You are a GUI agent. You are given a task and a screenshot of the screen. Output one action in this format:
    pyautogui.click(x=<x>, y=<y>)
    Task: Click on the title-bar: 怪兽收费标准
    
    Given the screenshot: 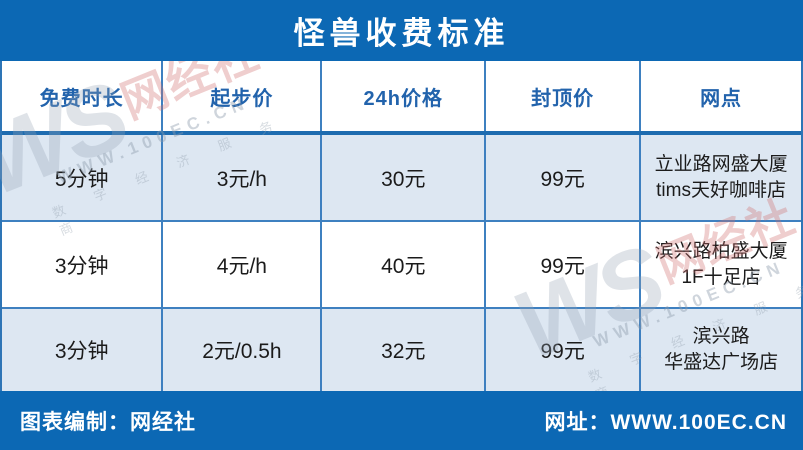 What is the action you would take?
    pyautogui.click(x=401, y=30)
    